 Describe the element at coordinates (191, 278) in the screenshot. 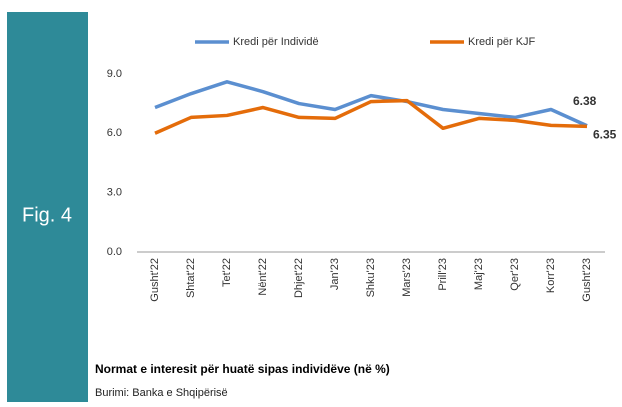

I see `x-tick-label: Shtat'22` at that location.